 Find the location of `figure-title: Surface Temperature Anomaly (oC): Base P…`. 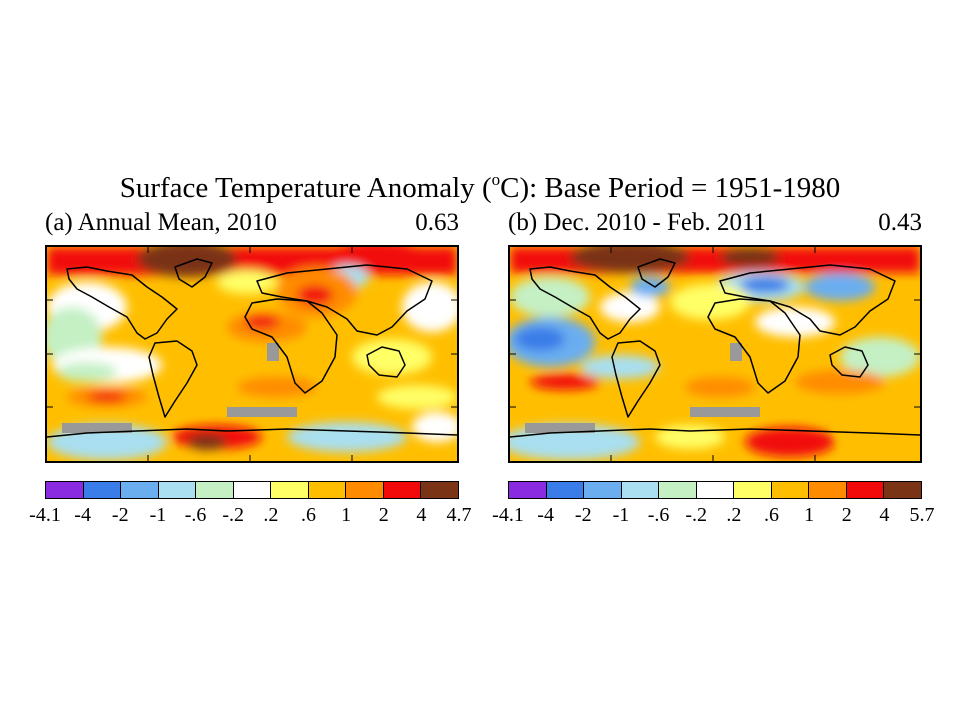

figure-title: Surface Temperature Anomaly (oC): Base P… is located at coordinates (480, 184).